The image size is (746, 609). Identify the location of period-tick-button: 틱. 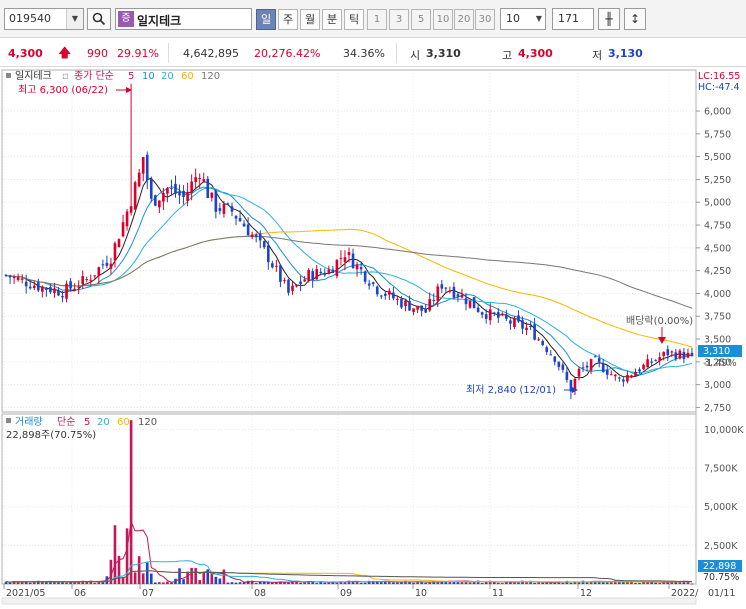
(354, 19).